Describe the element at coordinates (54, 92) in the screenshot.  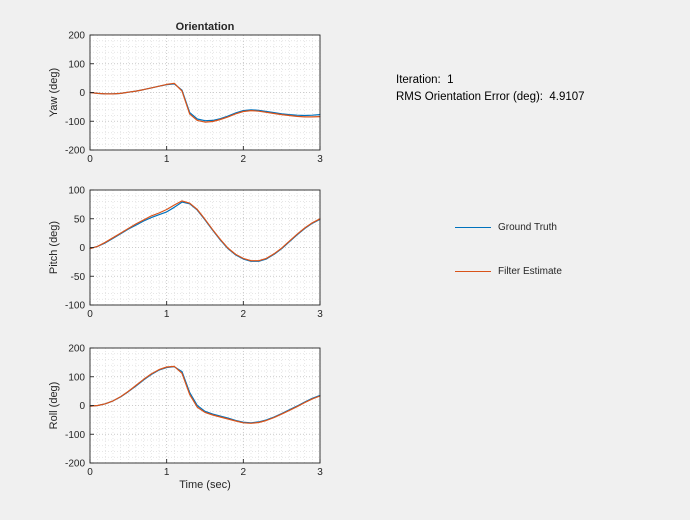
I see `svg-text: Yaw (deg)` at that location.